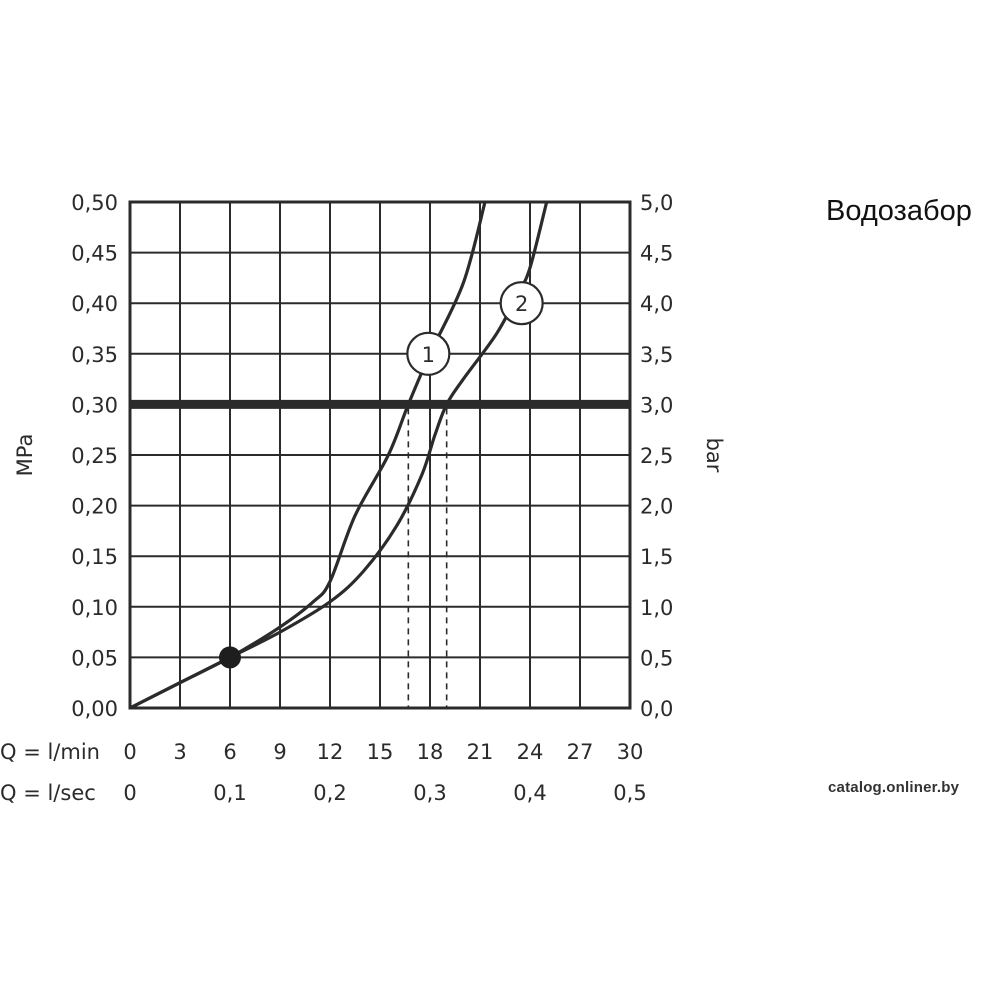 The height and width of the screenshot is (1000, 1000). I want to click on y-left-tick-label: 0,10, so click(94, 608).